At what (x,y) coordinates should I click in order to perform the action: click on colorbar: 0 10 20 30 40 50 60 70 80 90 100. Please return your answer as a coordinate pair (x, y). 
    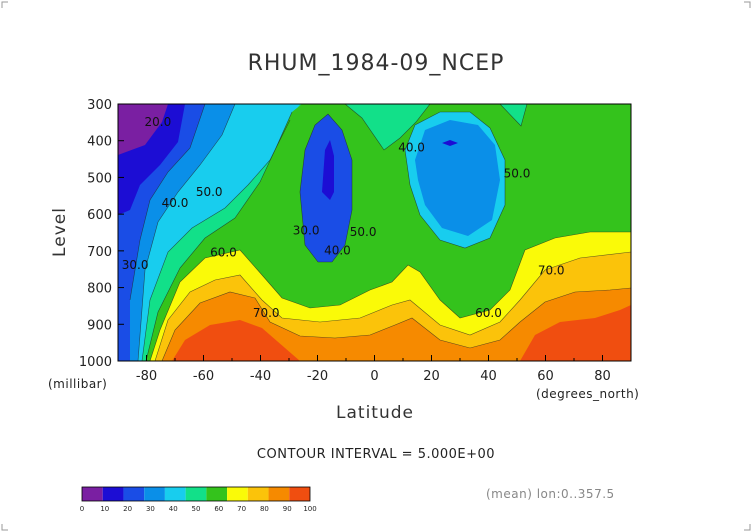
    Looking at the image, I should click on (198, 499).